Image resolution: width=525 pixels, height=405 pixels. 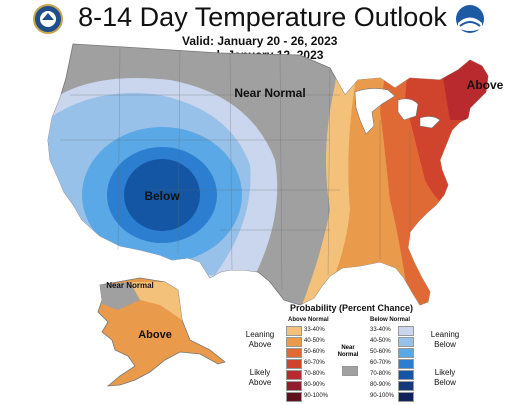 I want to click on page-title: 8-14 Day Temperature Outlook, so click(x=262, y=17).